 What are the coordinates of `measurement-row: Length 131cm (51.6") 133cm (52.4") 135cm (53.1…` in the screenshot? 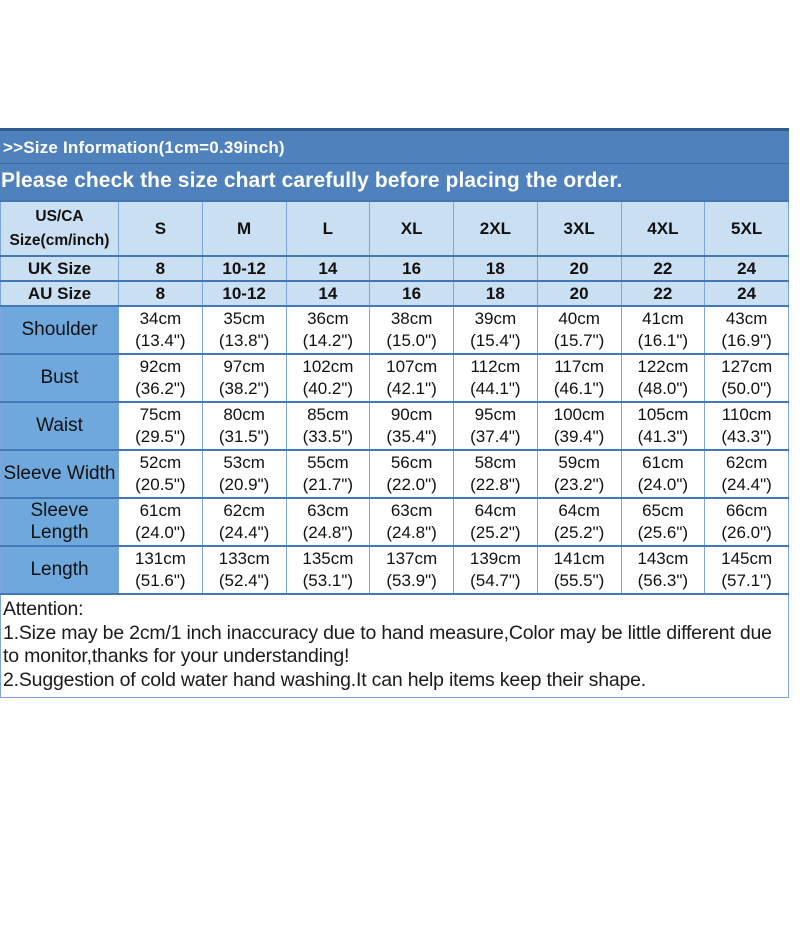 It's located at (394, 570).